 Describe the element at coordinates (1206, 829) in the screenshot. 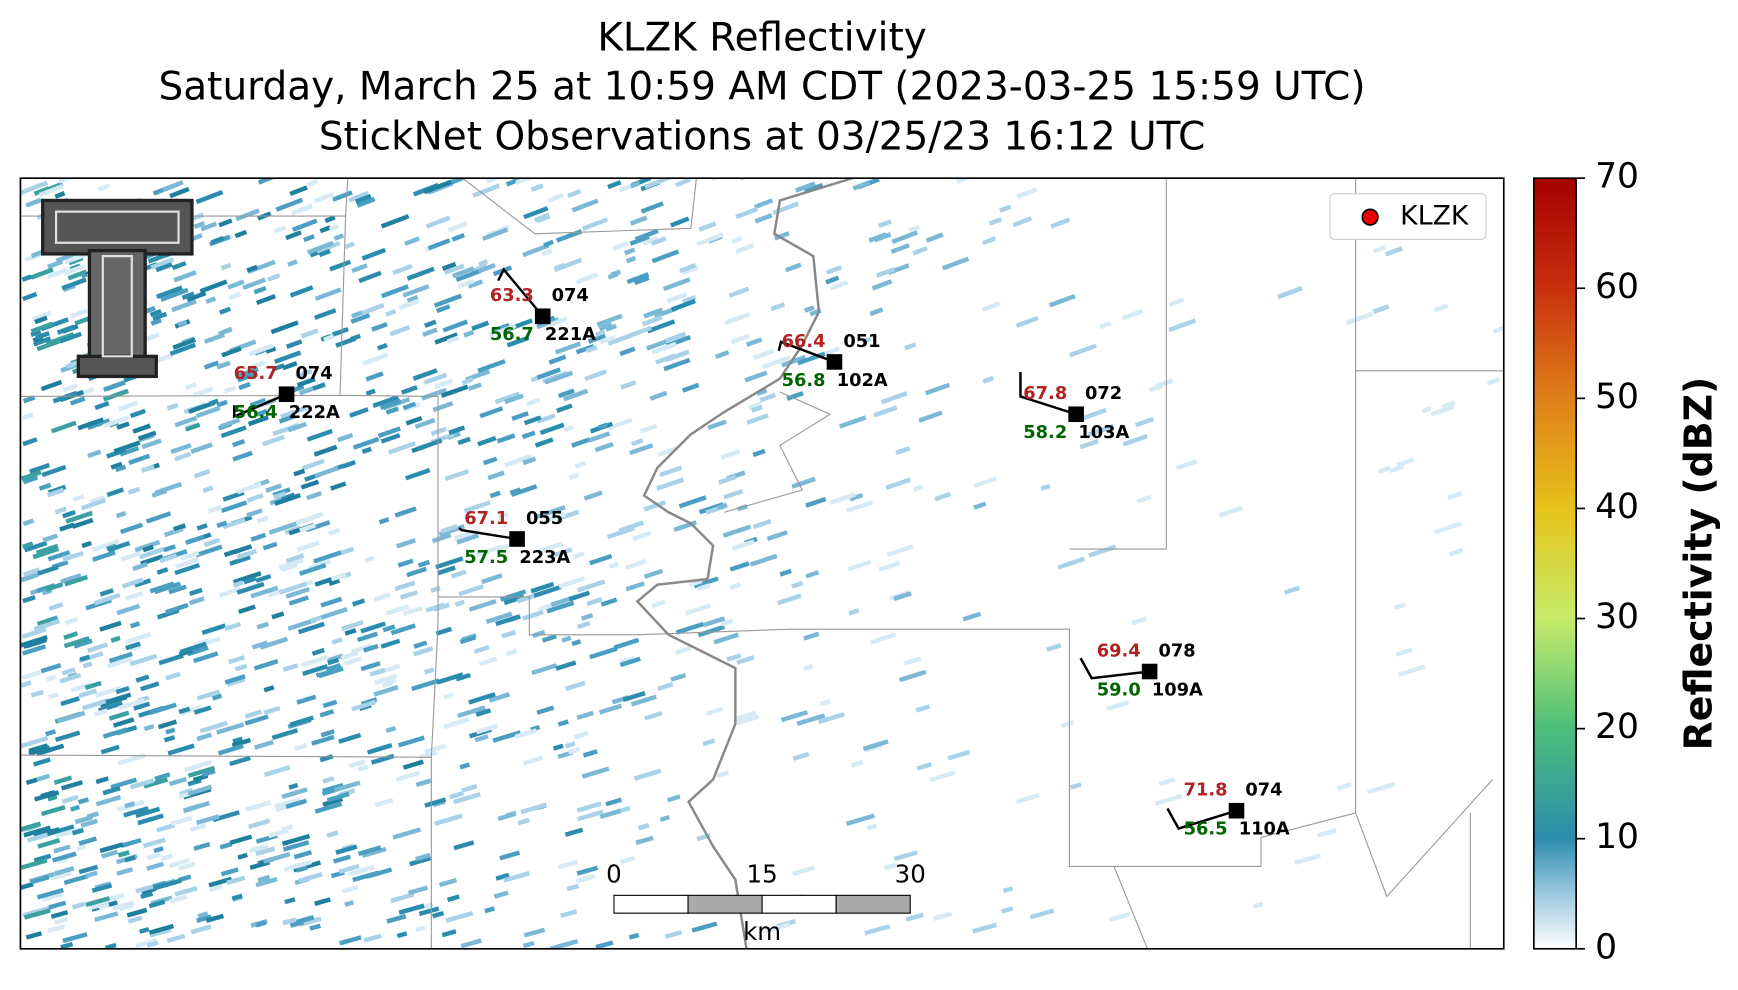

I see `dewpoint: 56.5` at that location.